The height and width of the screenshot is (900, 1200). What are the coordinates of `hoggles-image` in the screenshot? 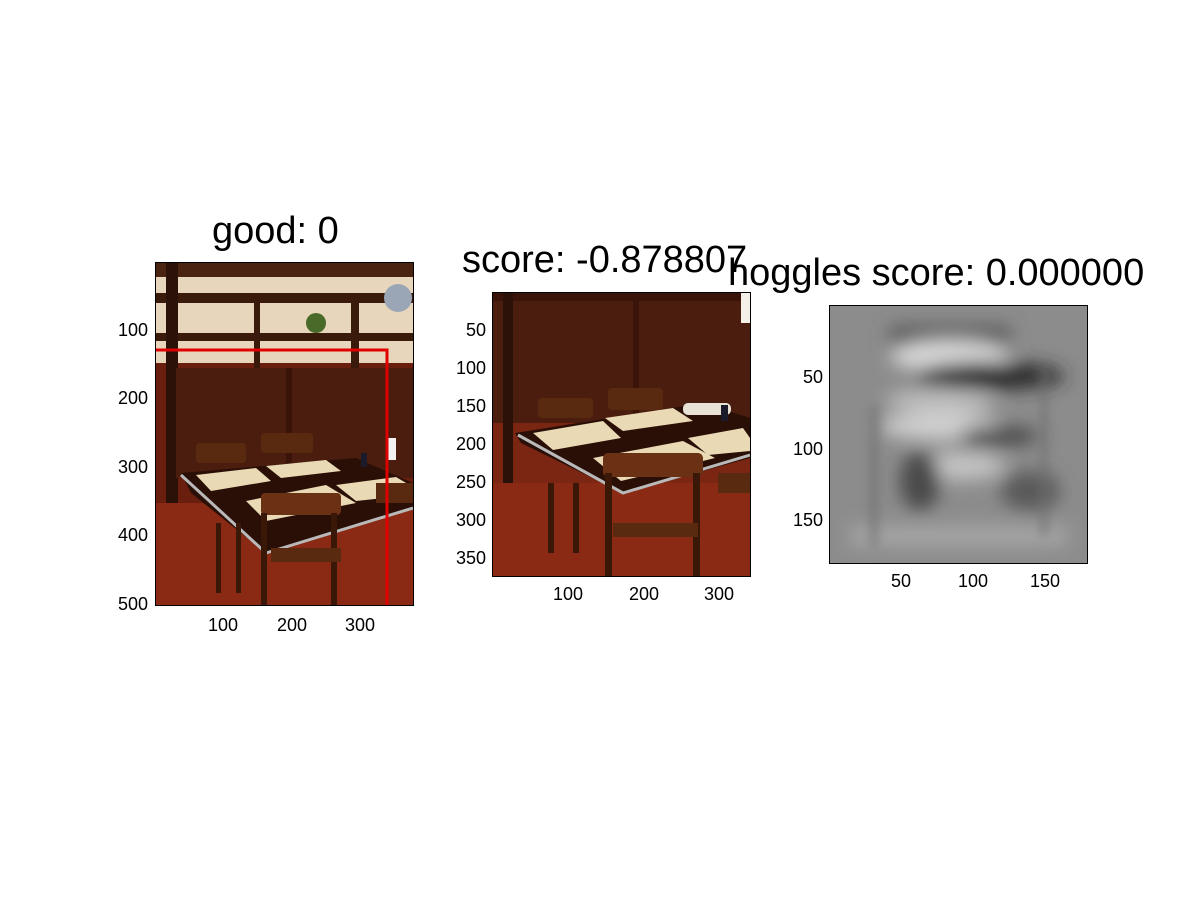 It's located at (958, 434).